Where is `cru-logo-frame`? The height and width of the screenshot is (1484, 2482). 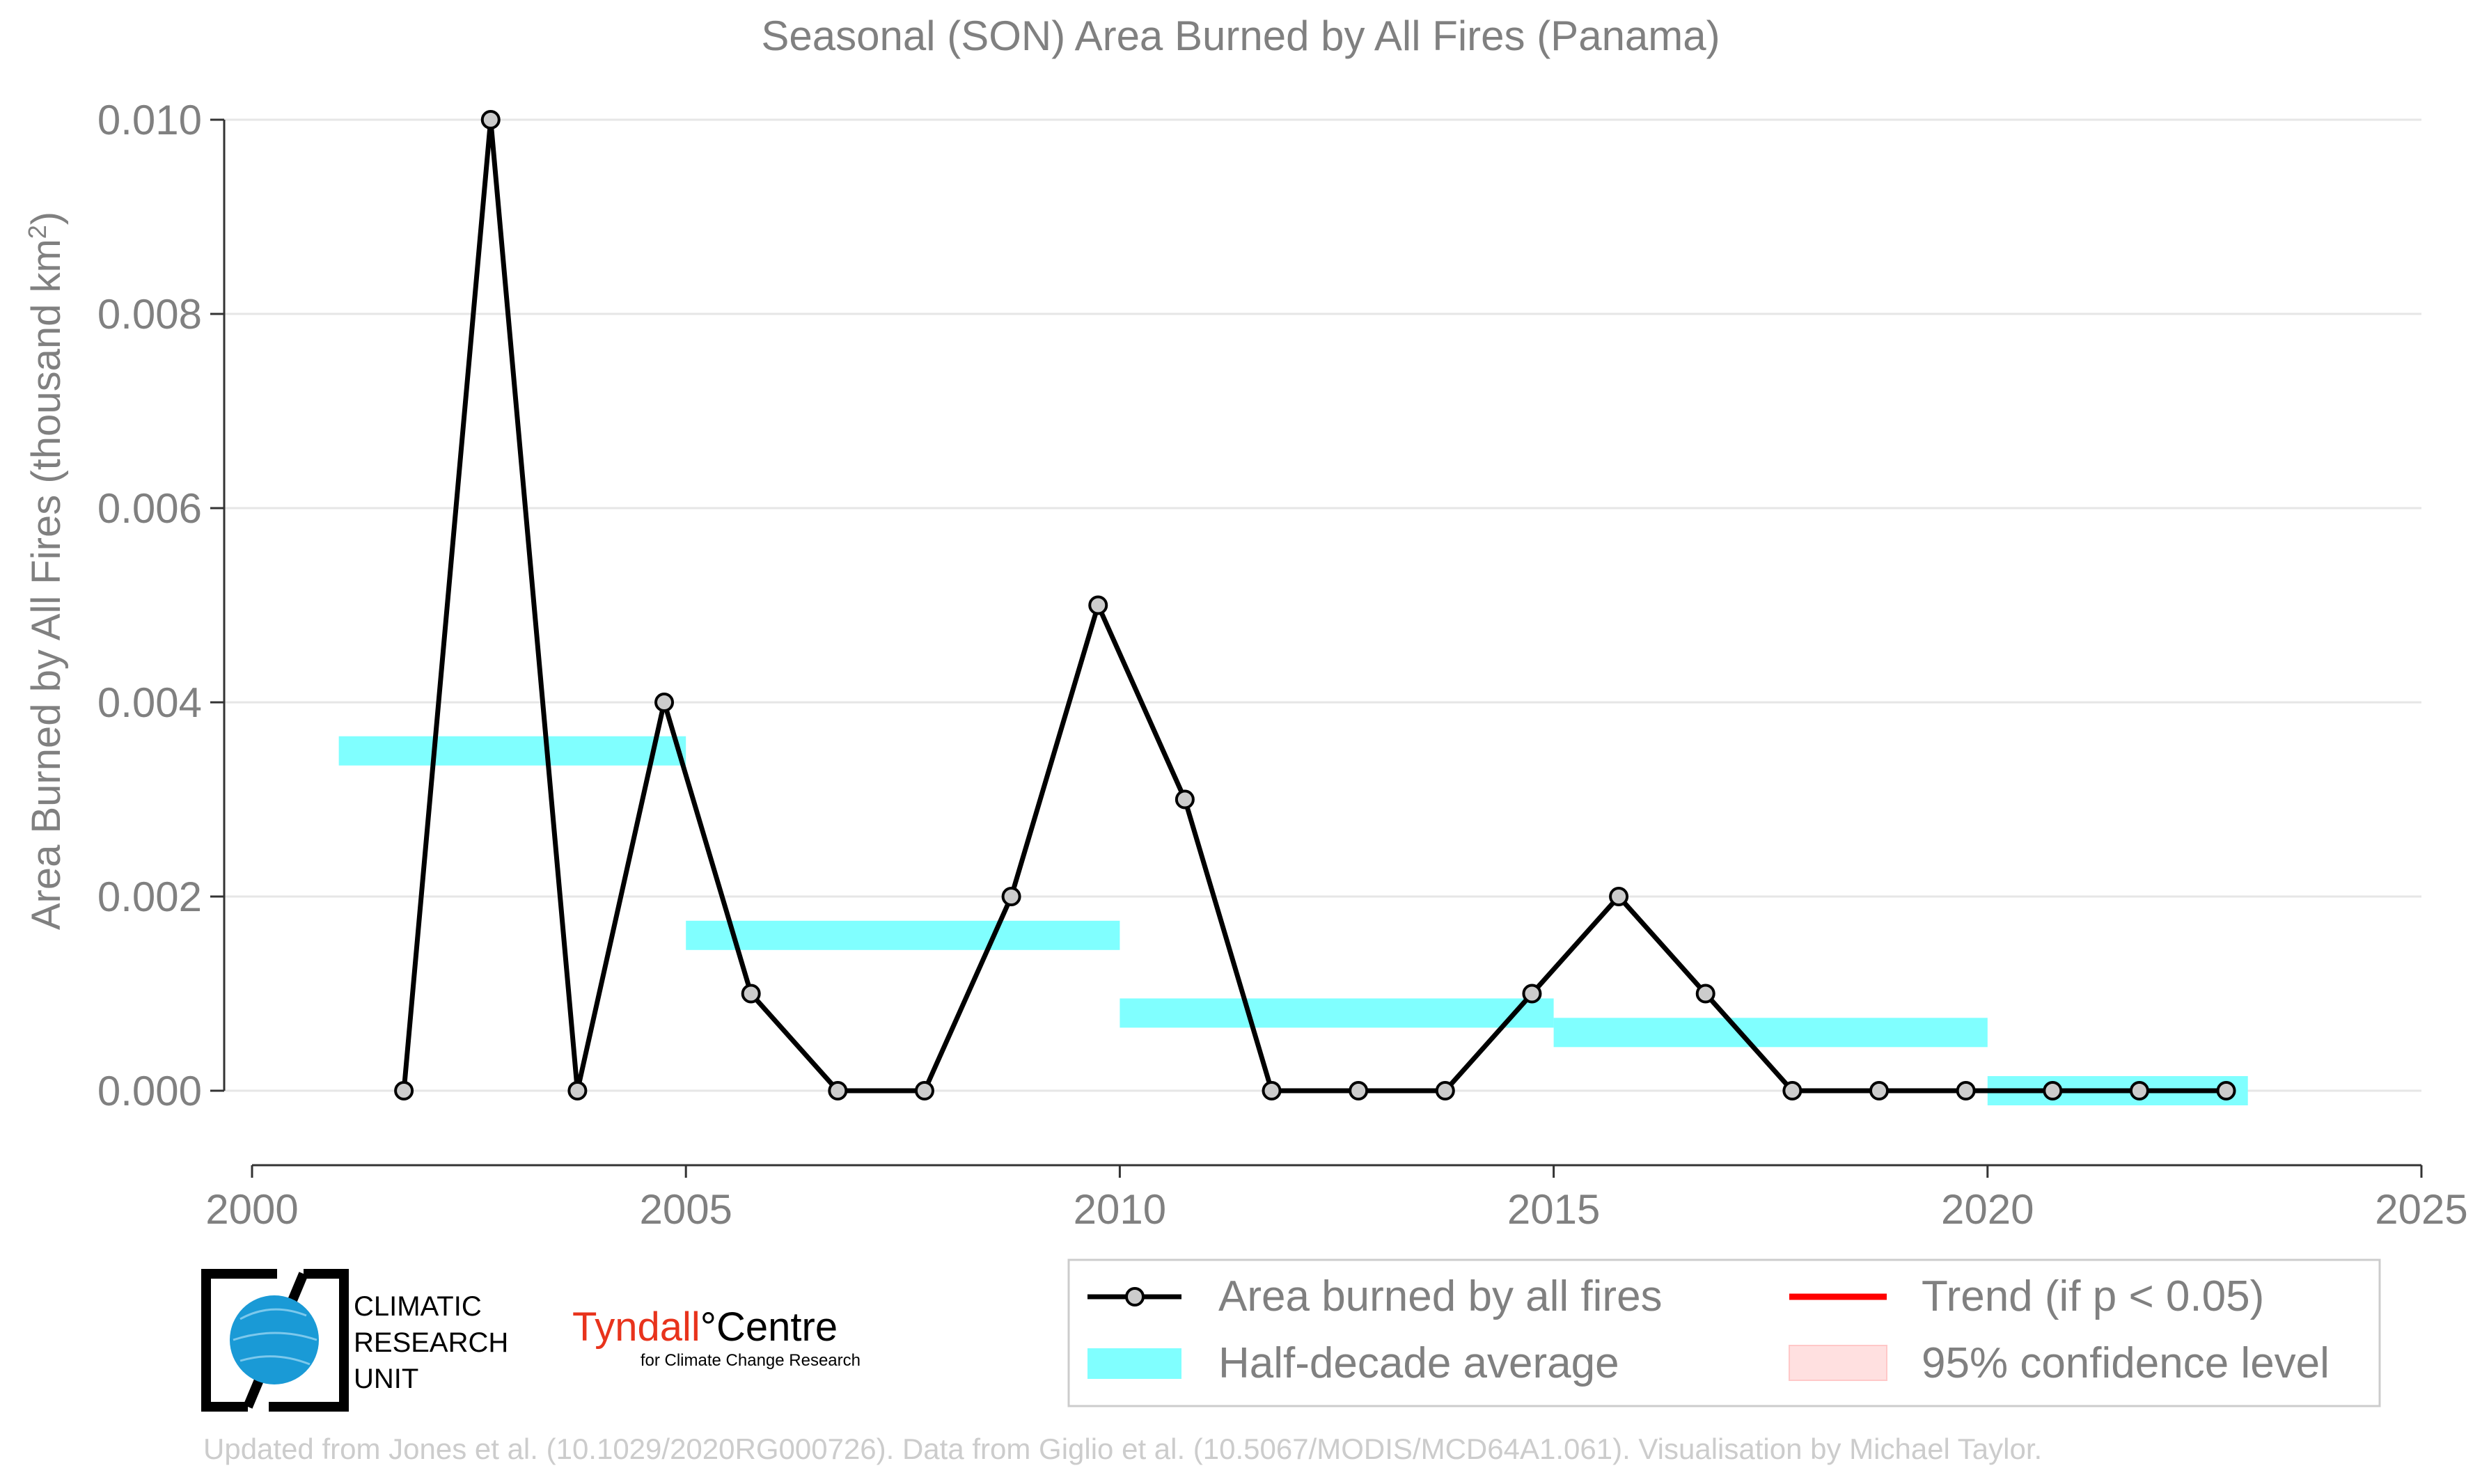
cru-logo-frame is located at coordinates (275, 1340).